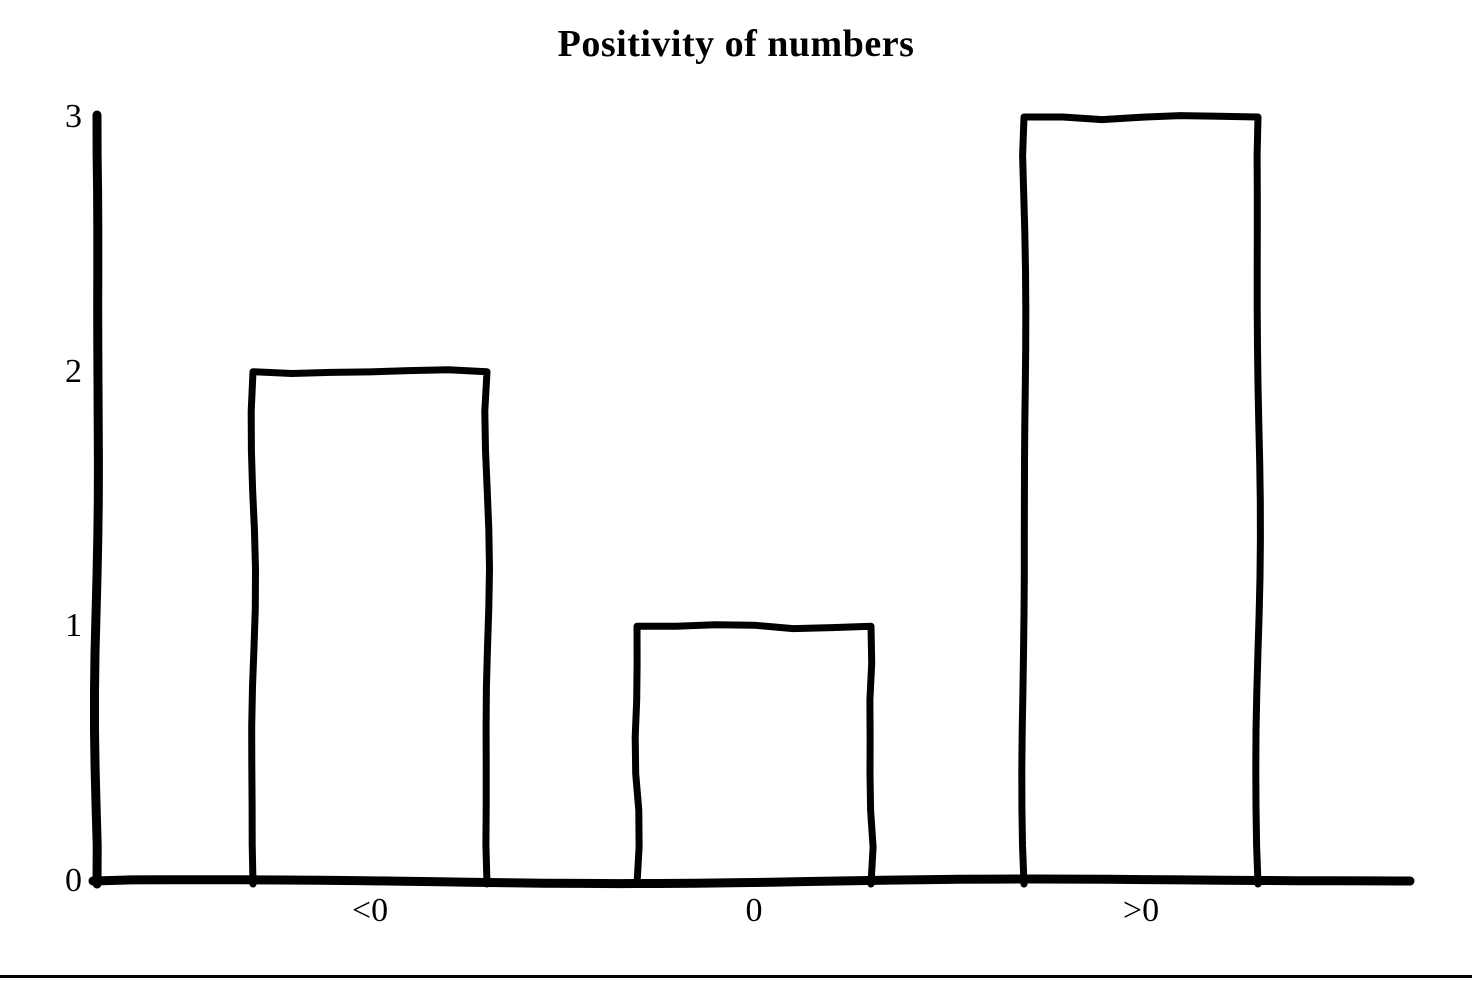 The height and width of the screenshot is (982, 1472). I want to click on y-tick-label: 2, so click(73, 371).